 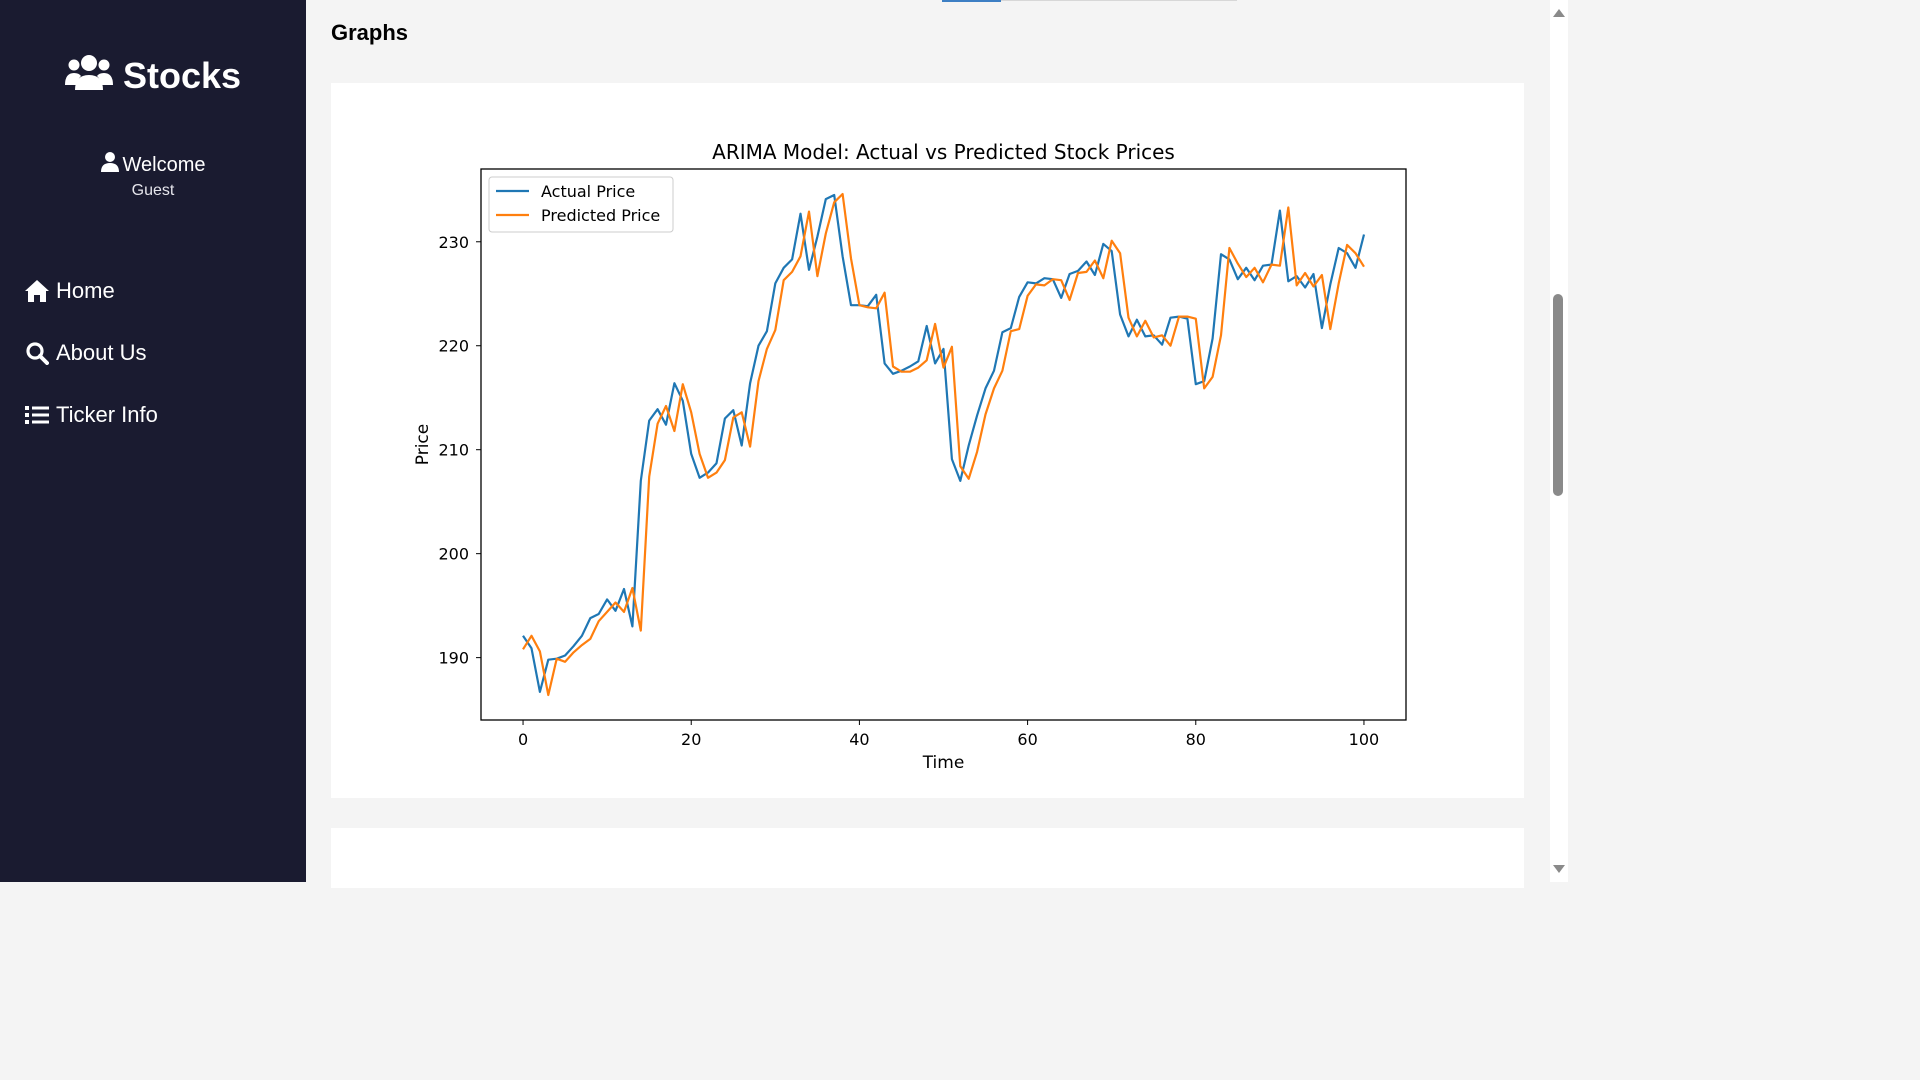 I want to click on y-tick-label: 210, so click(x=453, y=450).